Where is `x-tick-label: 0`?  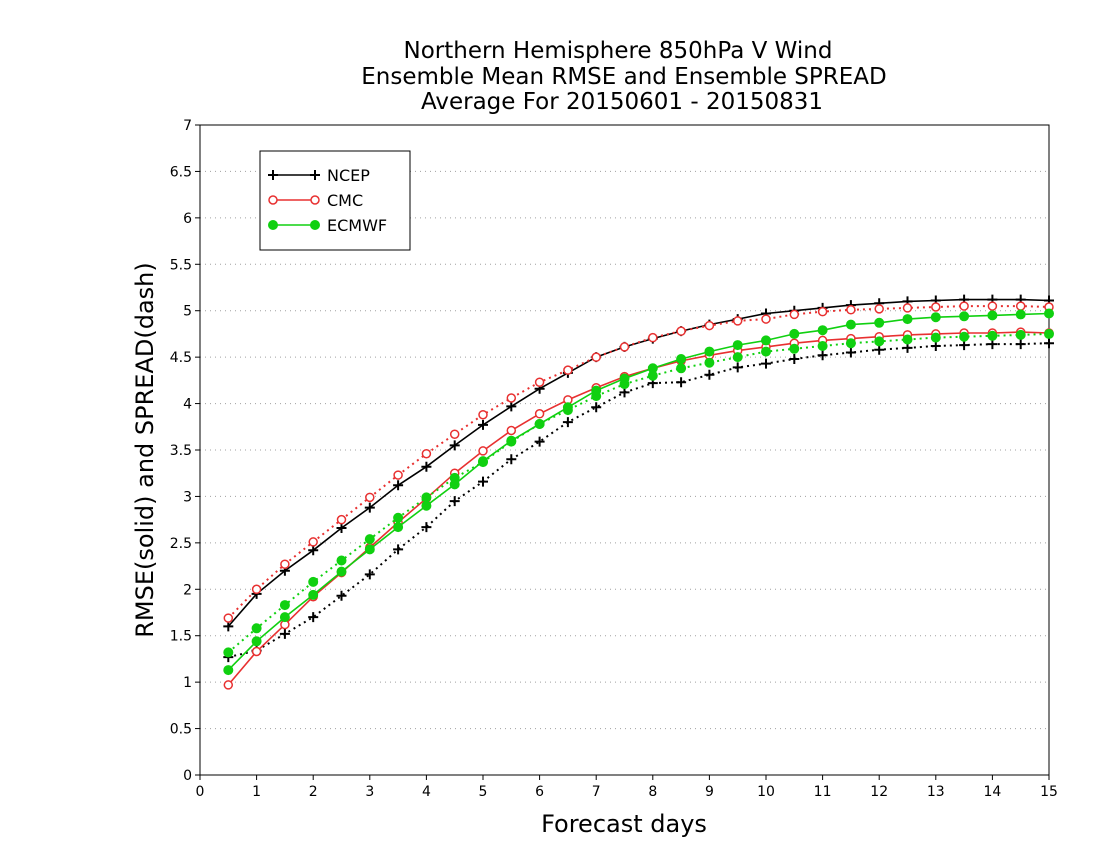
x-tick-label: 0 is located at coordinates (200, 792).